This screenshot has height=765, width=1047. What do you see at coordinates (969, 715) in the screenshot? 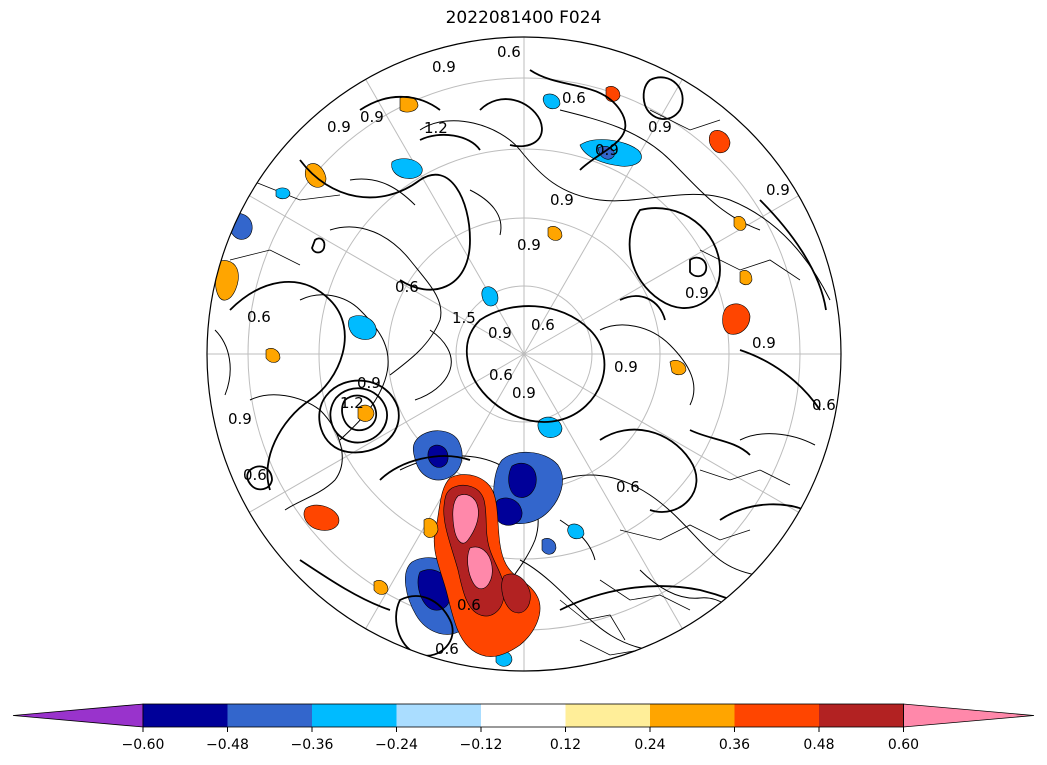
I see `colorbar-extend-high` at bounding box center [969, 715].